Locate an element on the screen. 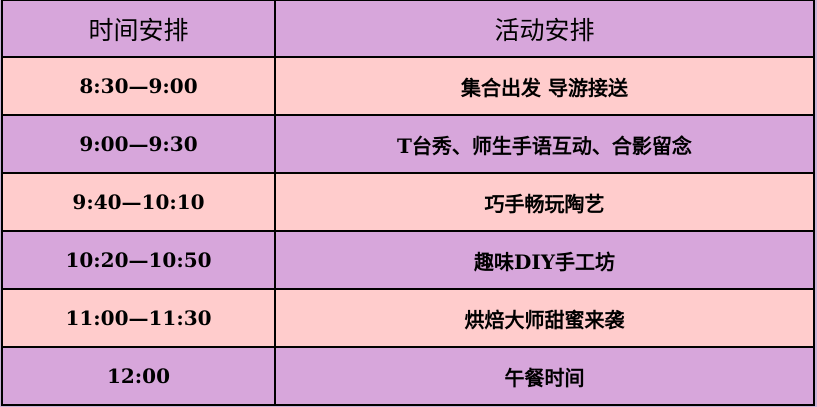  table-row: 12:00 午餐时间 is located at coordinates (408, 376).